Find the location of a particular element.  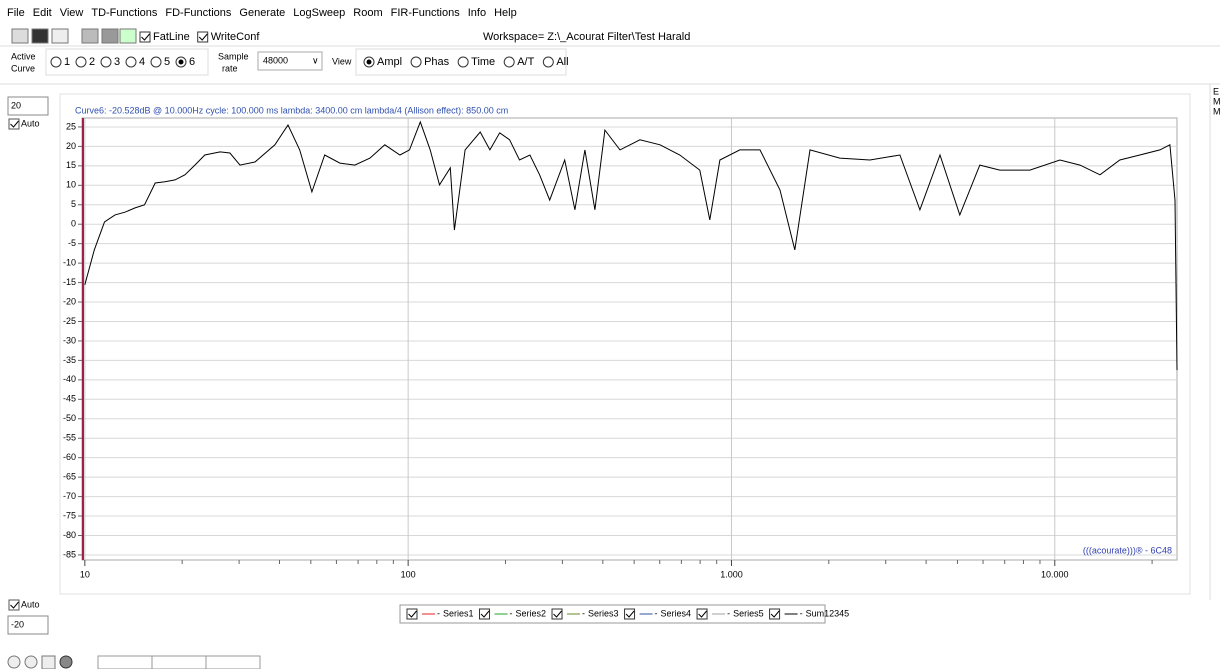

menu-item: Help is located at coordinates (505, 13).